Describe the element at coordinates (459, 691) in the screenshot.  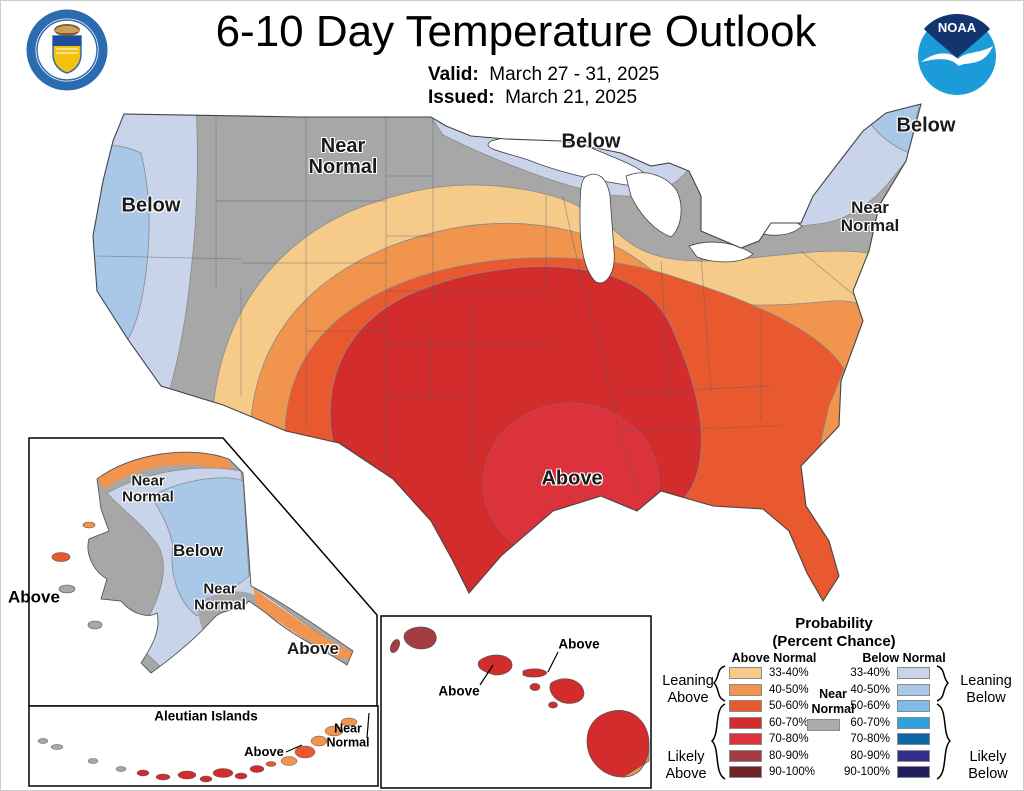
I see `hawaii-label-above-2: Above` at that location.